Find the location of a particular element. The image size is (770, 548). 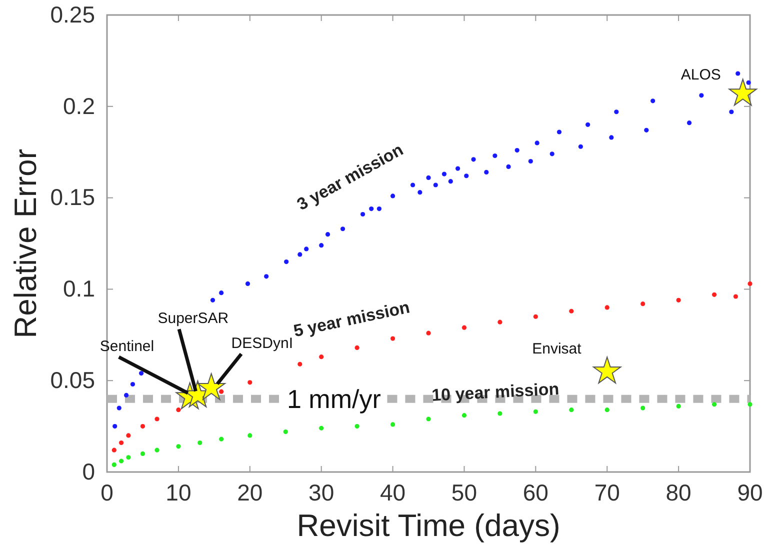

x-tick-label: 10 is located at coordinates (179, 492).